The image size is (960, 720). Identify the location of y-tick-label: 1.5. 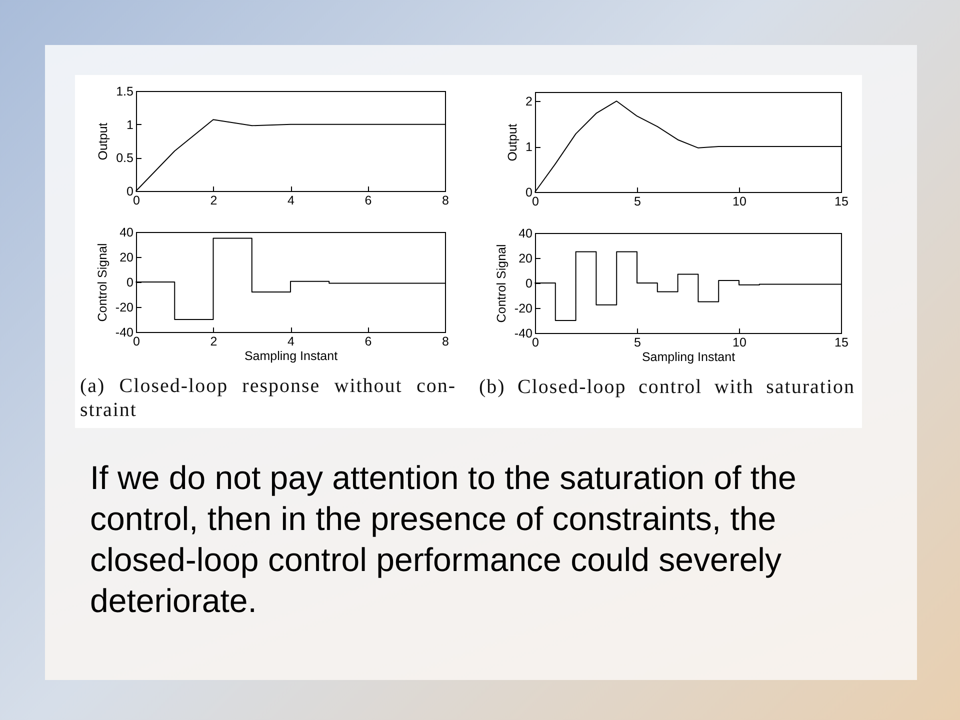
(125, 91).